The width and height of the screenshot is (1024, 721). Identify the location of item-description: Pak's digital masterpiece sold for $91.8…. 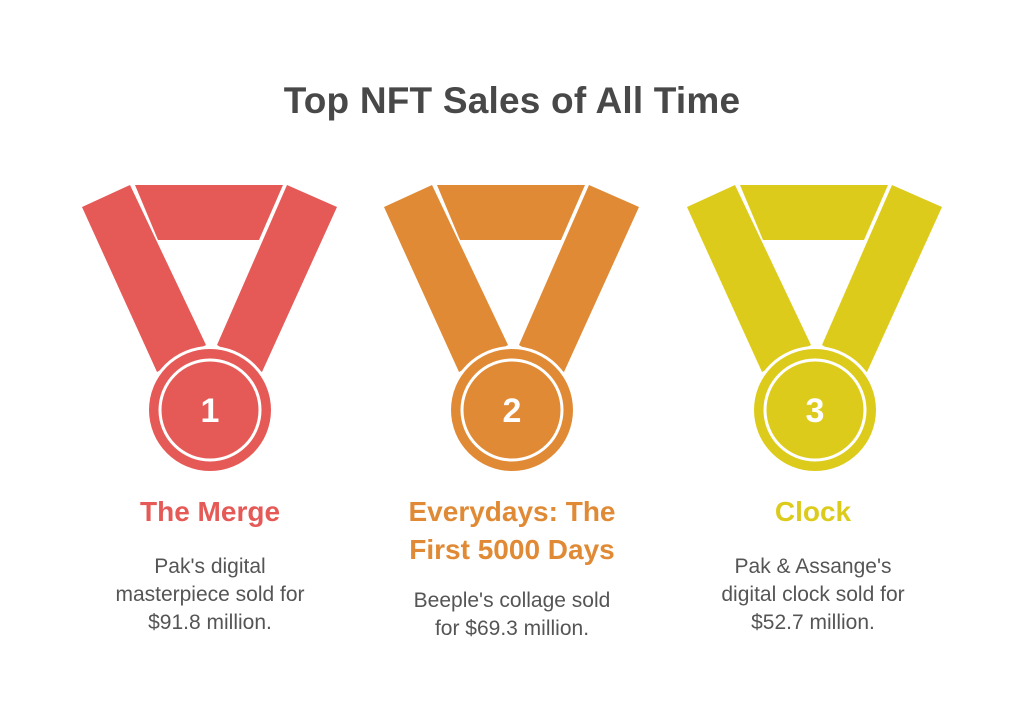
(210, 595).